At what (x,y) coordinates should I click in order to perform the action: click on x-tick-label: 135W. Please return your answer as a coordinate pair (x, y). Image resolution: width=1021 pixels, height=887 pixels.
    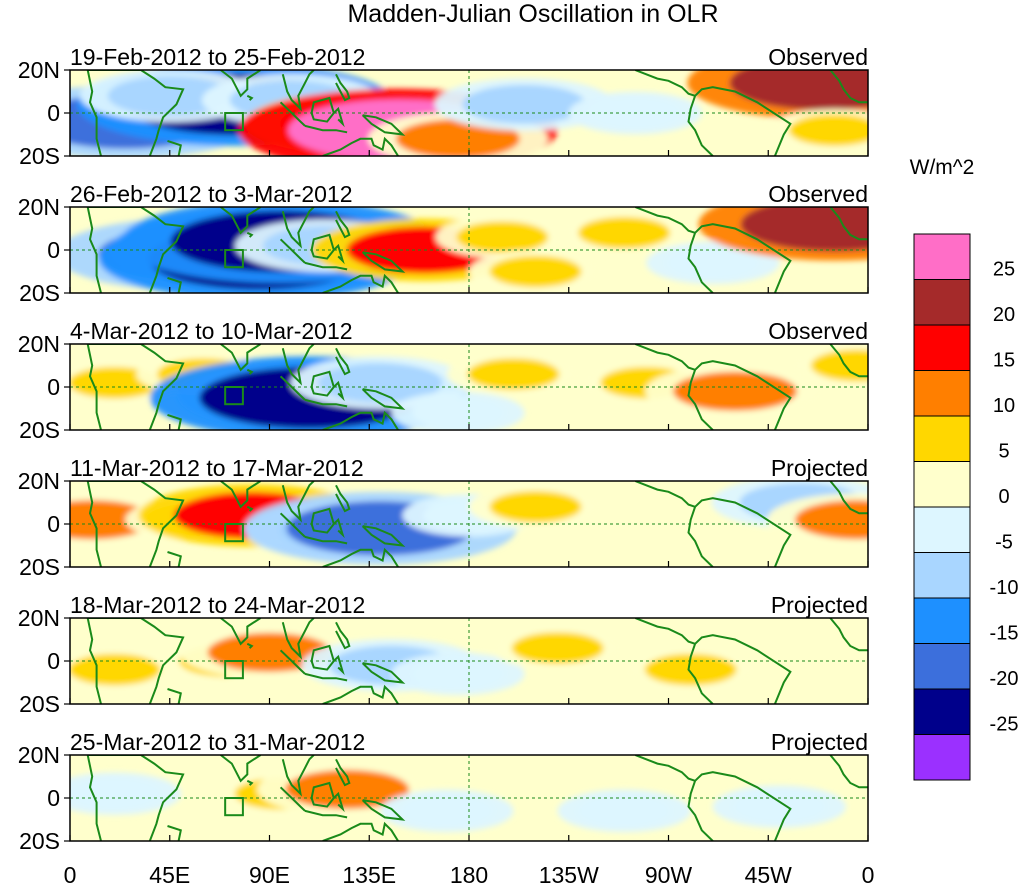
    Looking at the image, I should click on (569, 874).